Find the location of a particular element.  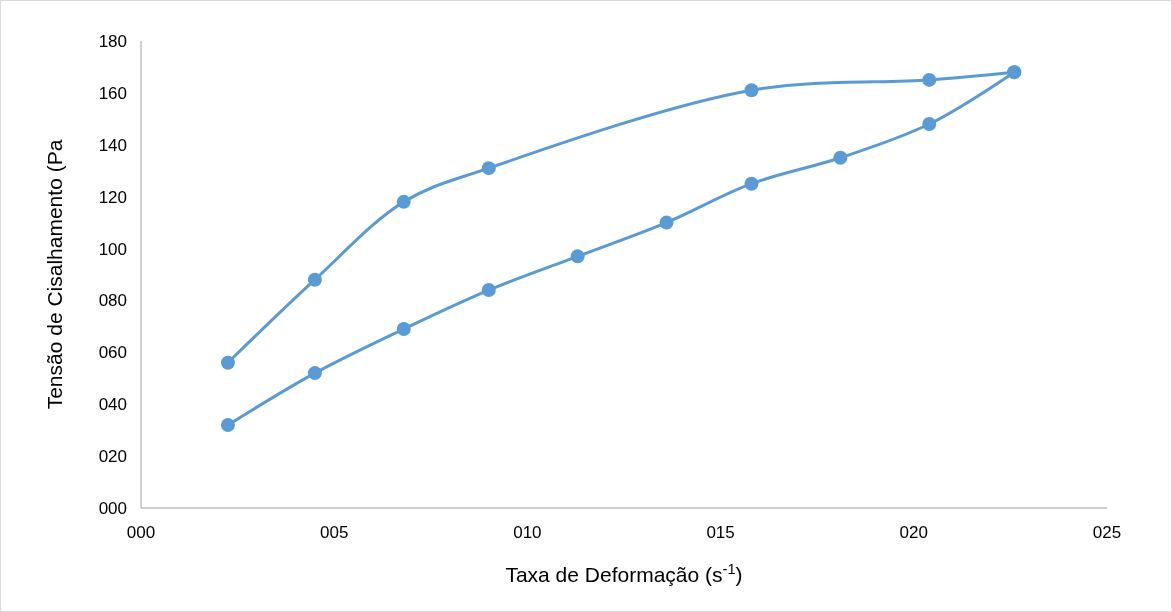

x-tick-label: 000 is located at coordinates (141, 532).